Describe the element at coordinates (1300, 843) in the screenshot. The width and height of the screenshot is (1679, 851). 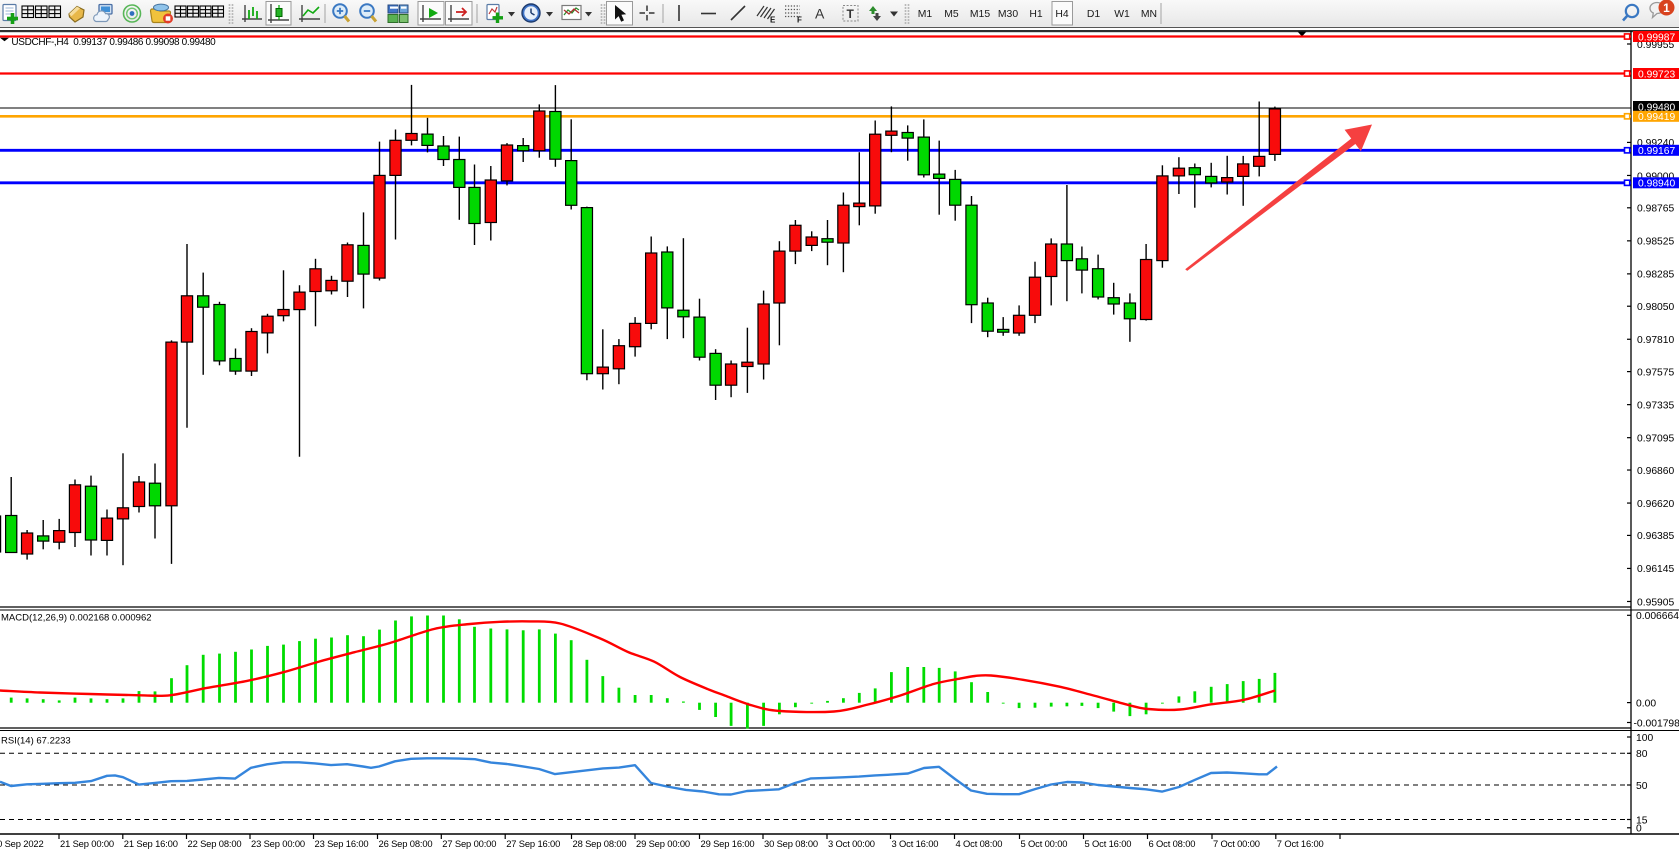
I see `svg-text: 7 Oct 16:00` at that location.